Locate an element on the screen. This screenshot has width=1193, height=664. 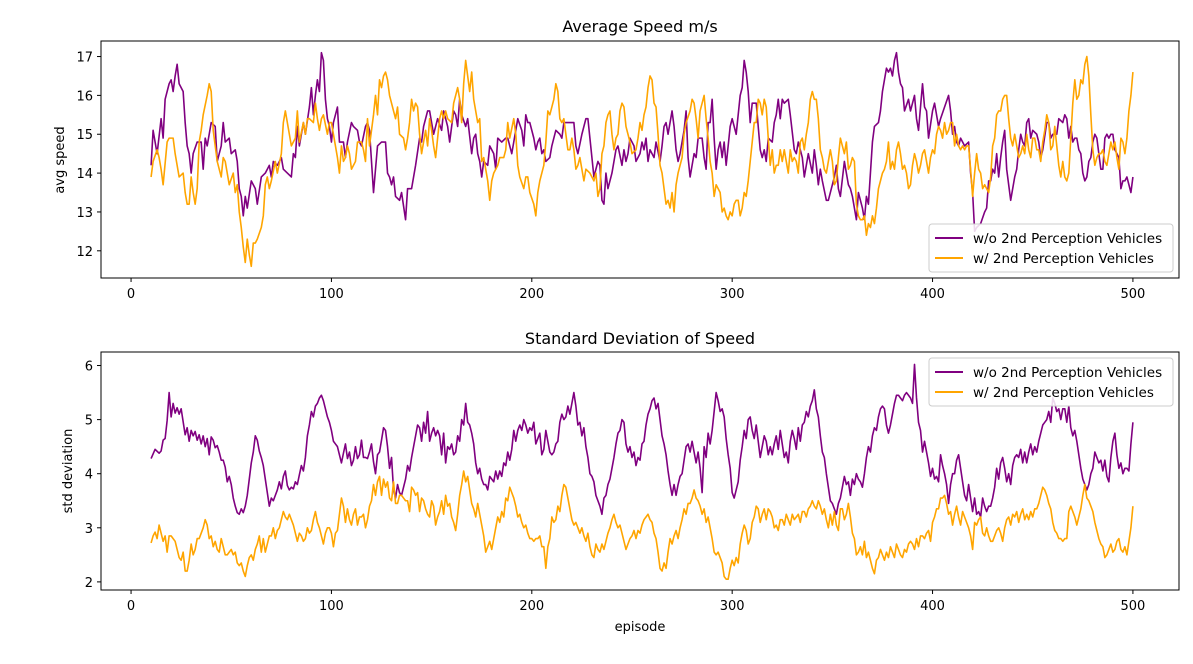
avg-speed-ytick-label: 14 is located at coordinates (84, 174).